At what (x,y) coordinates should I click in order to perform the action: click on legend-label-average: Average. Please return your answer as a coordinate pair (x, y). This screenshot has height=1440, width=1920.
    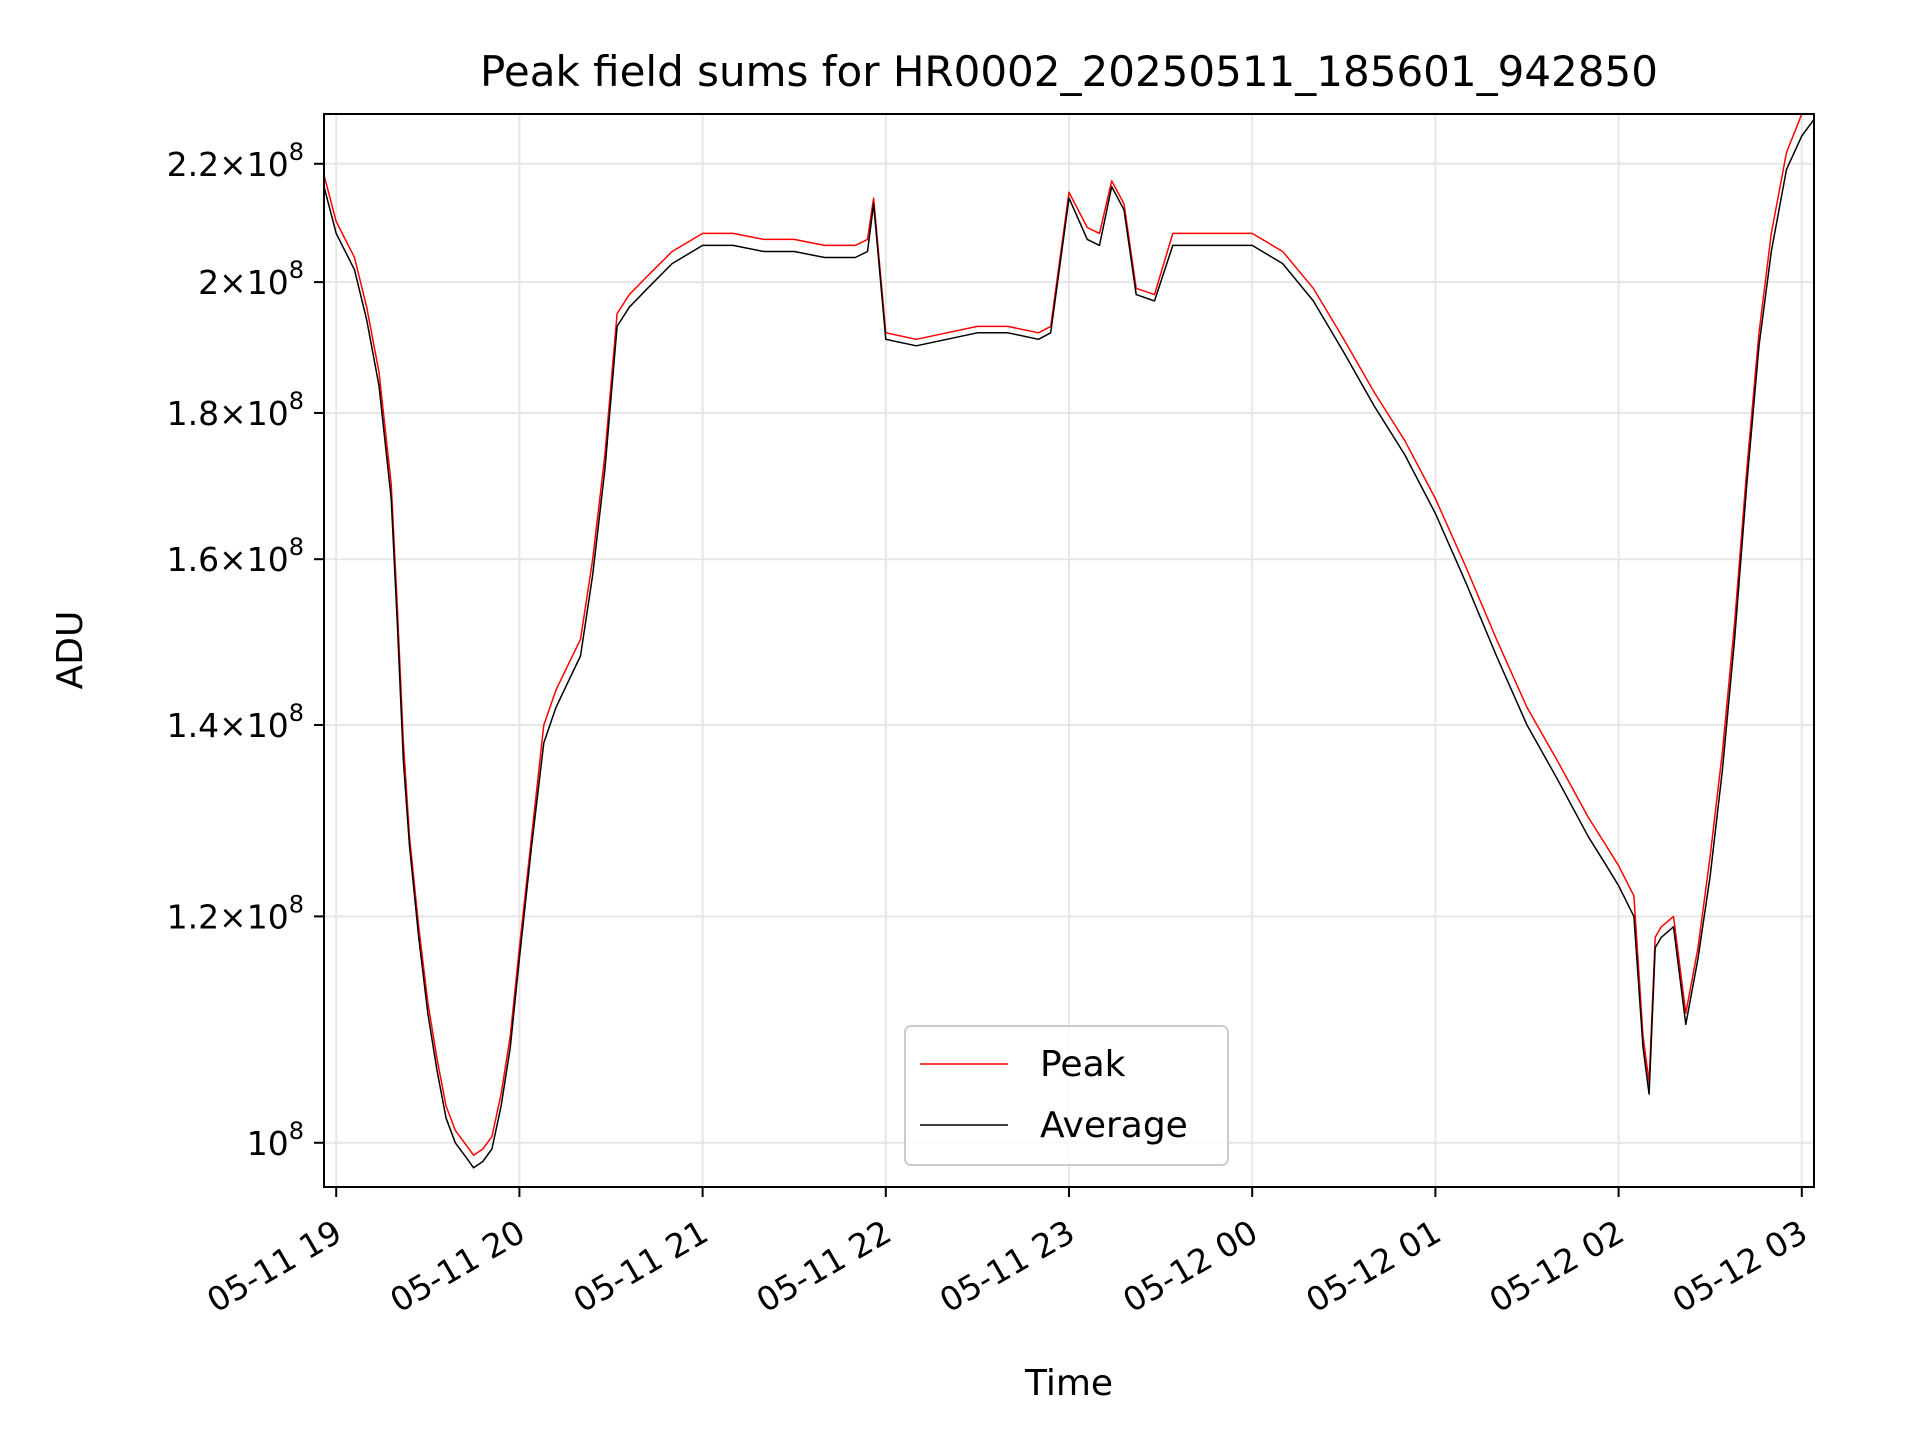
    Looking at the image, I should click on (1114, 1125).